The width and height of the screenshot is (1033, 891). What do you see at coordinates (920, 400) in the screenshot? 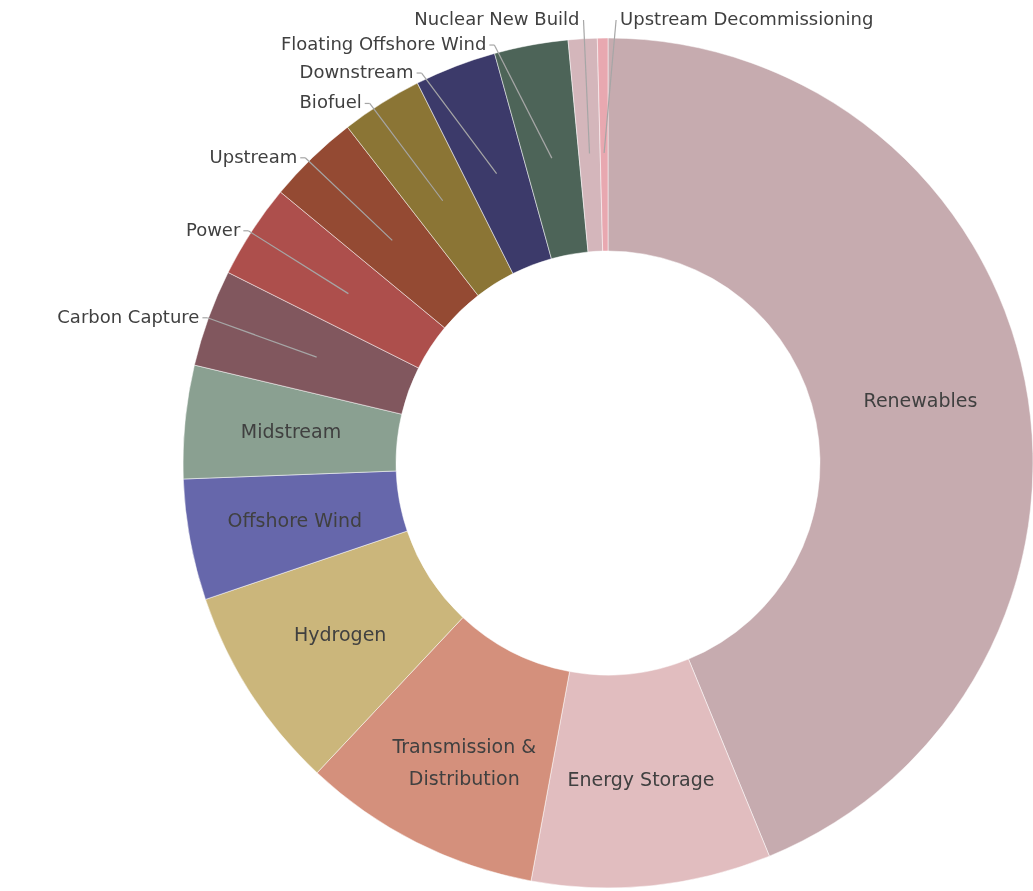
I see `slice-label: Renewables` at bounding box center [920, 400].